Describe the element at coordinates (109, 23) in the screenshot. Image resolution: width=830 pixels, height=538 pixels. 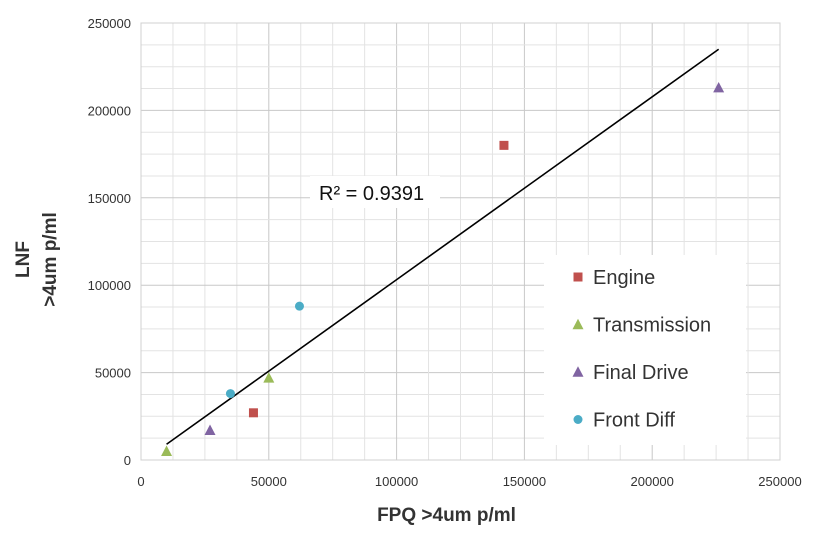
I see `y-tick-label: 250000` at that location.